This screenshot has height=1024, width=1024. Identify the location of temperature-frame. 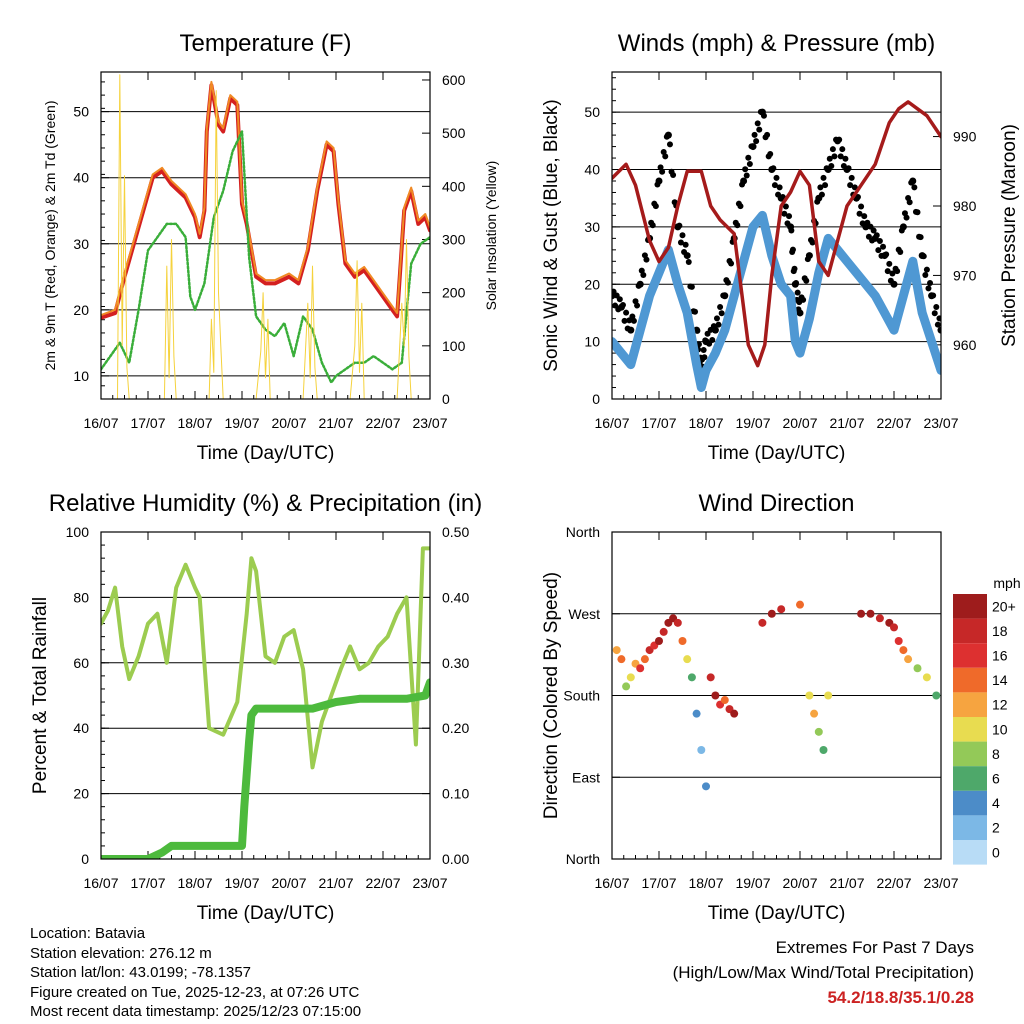
(265, 235).